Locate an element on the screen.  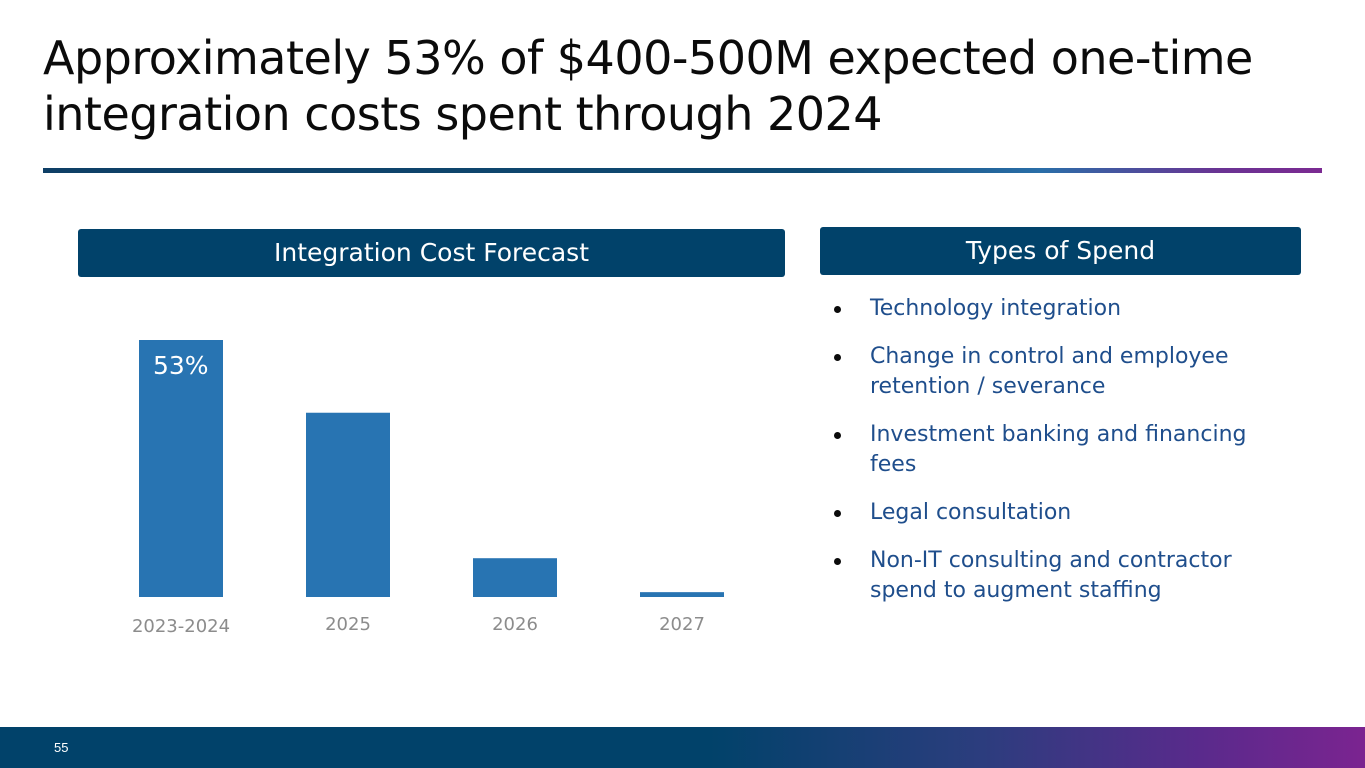
bar-2023-2024 is located at coordinates (181, 468).